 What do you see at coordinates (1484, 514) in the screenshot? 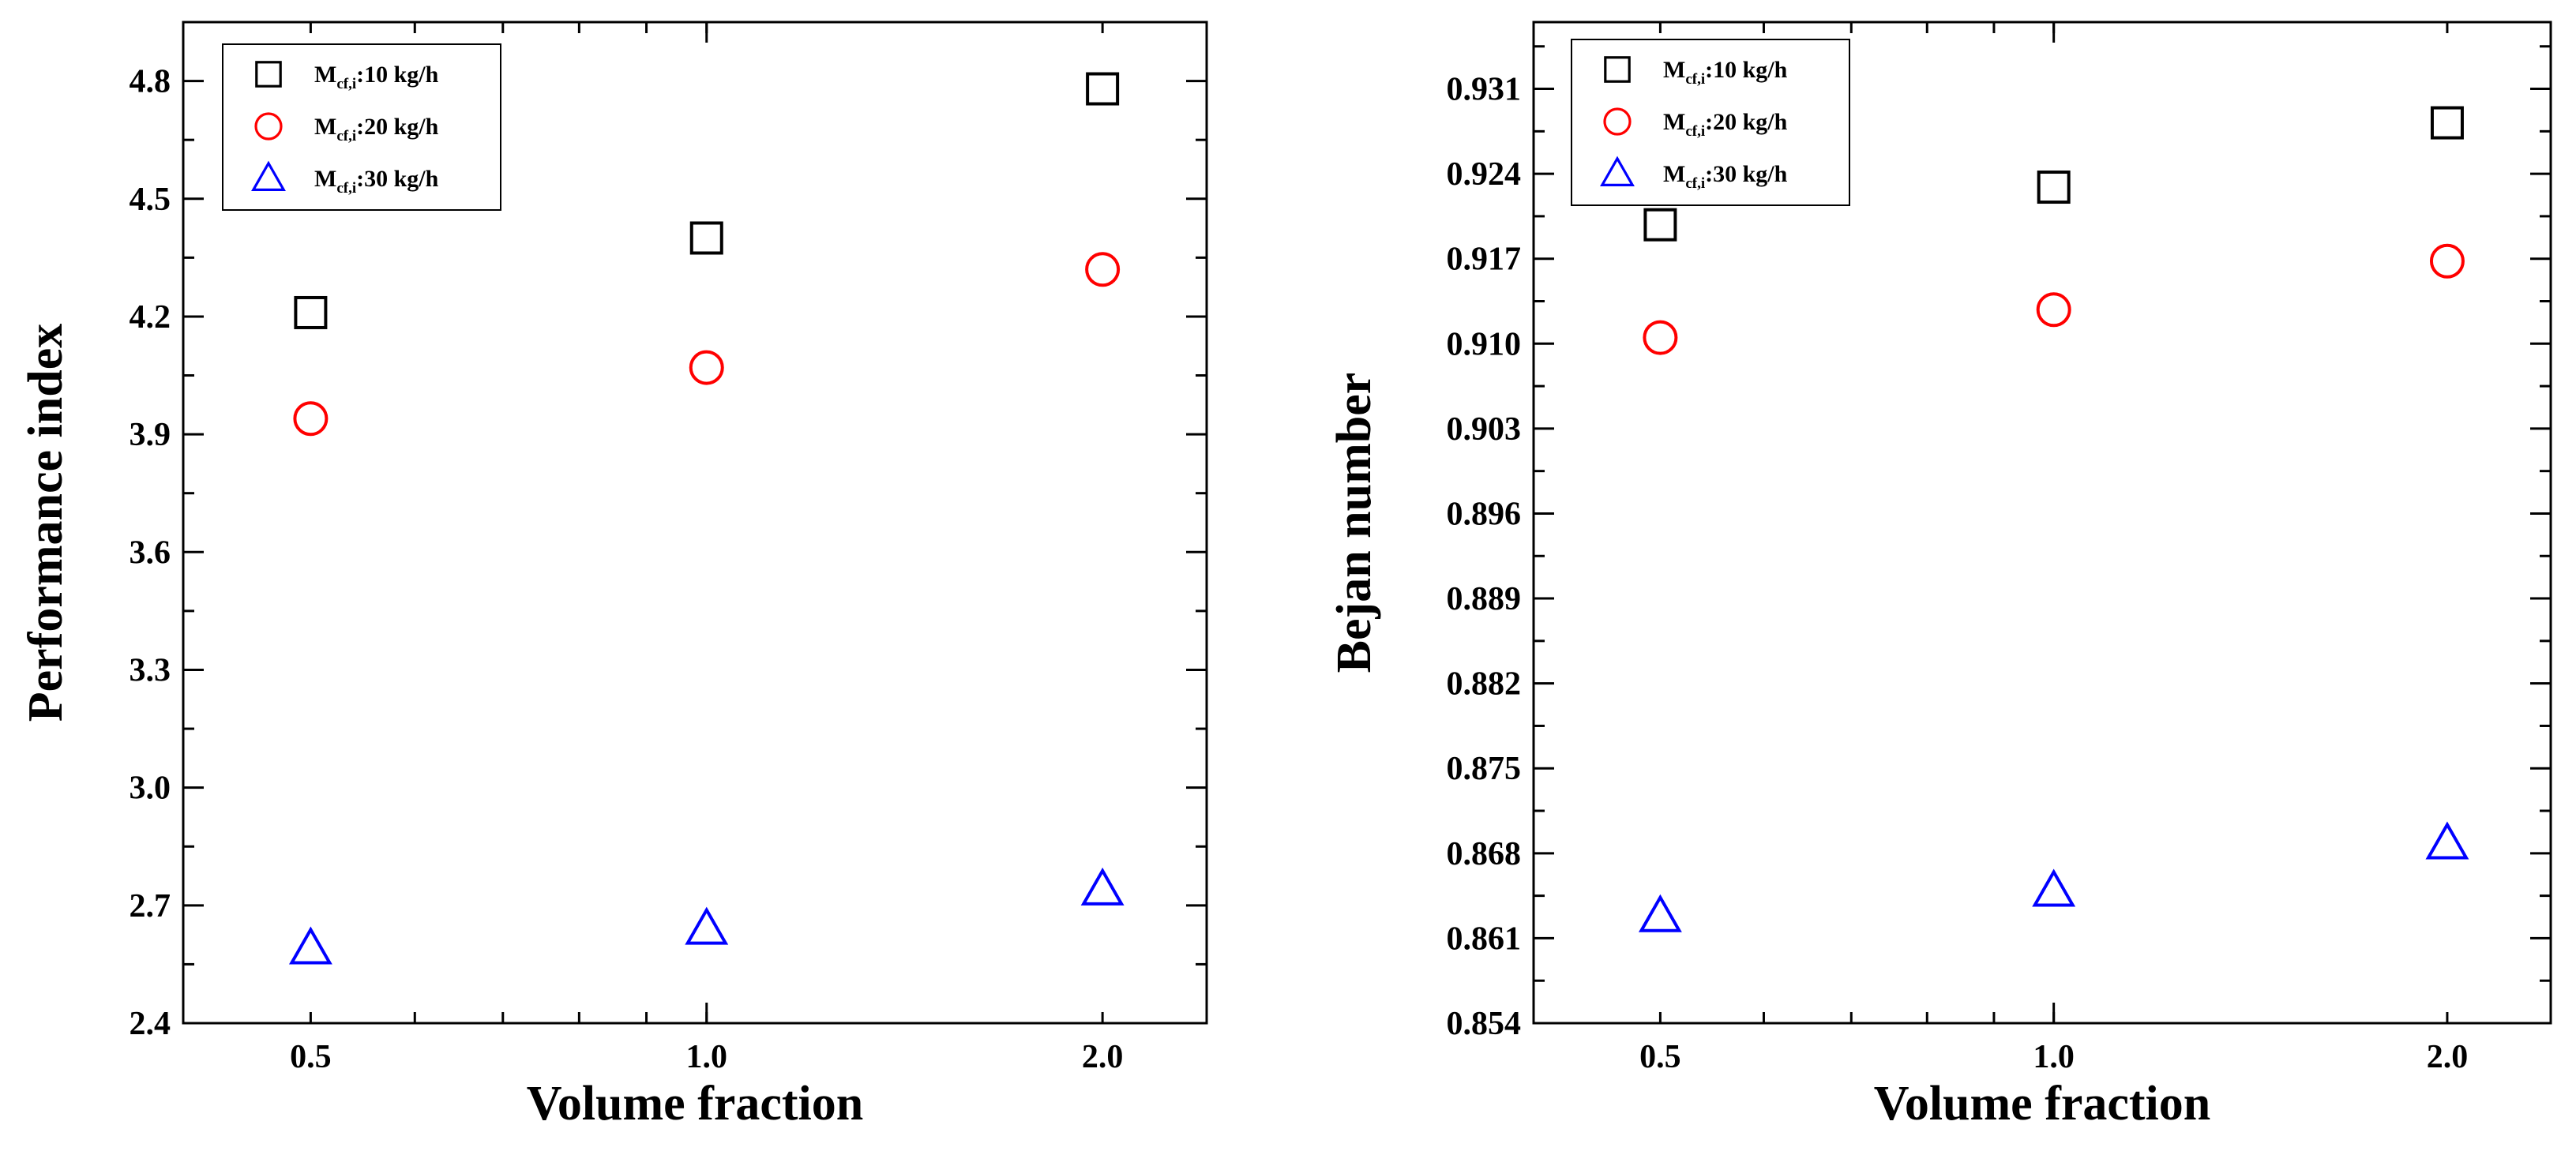
I see `y-tick-label: 0.896` at bounding box center [1484, 514].